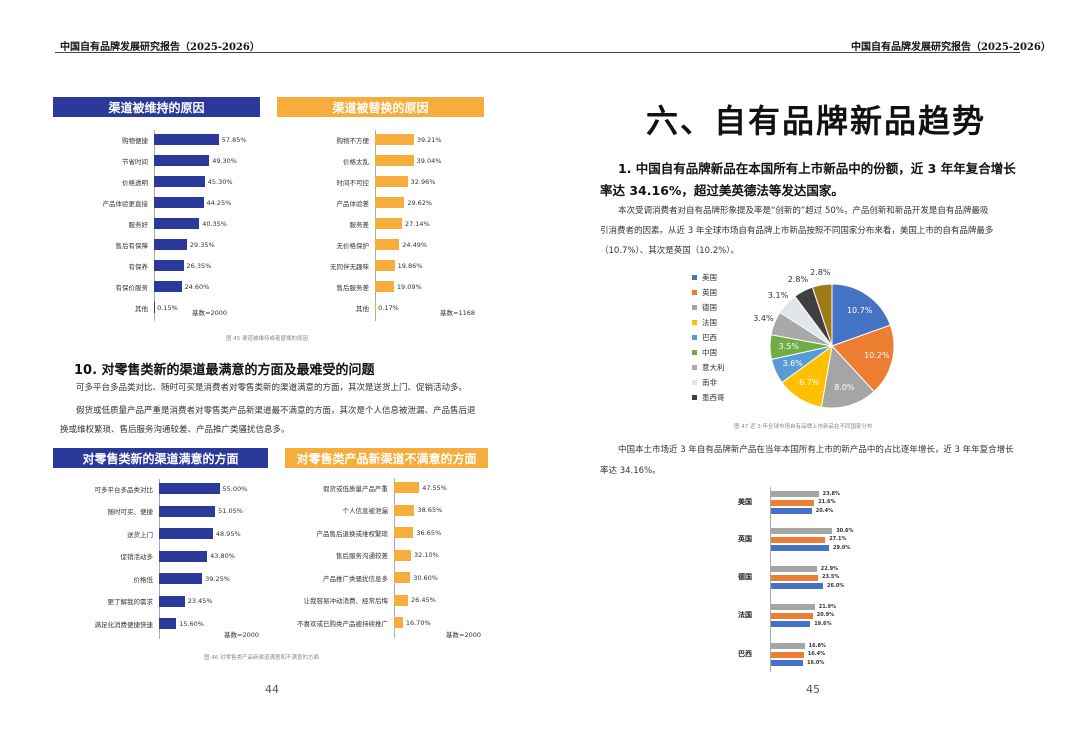 This screenshot has height=732, width=1080. What do you see at coordinates (362, 308) in the screenshot?
I see `bar-label: 其他` at bounding box center [362, 308].